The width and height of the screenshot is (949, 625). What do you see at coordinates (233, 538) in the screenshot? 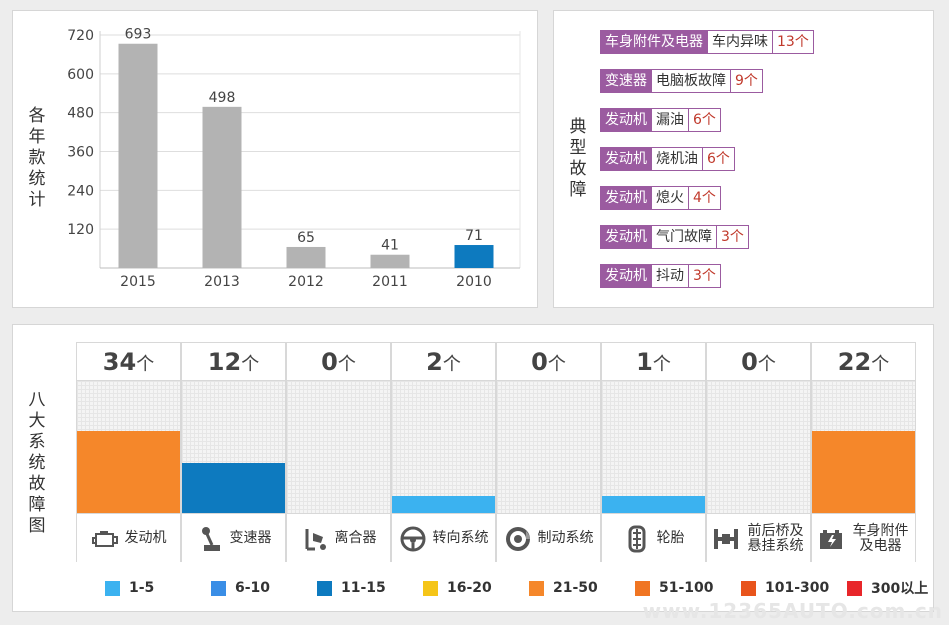
I see `system-label: 变速器` at bounding box center [233, 538].